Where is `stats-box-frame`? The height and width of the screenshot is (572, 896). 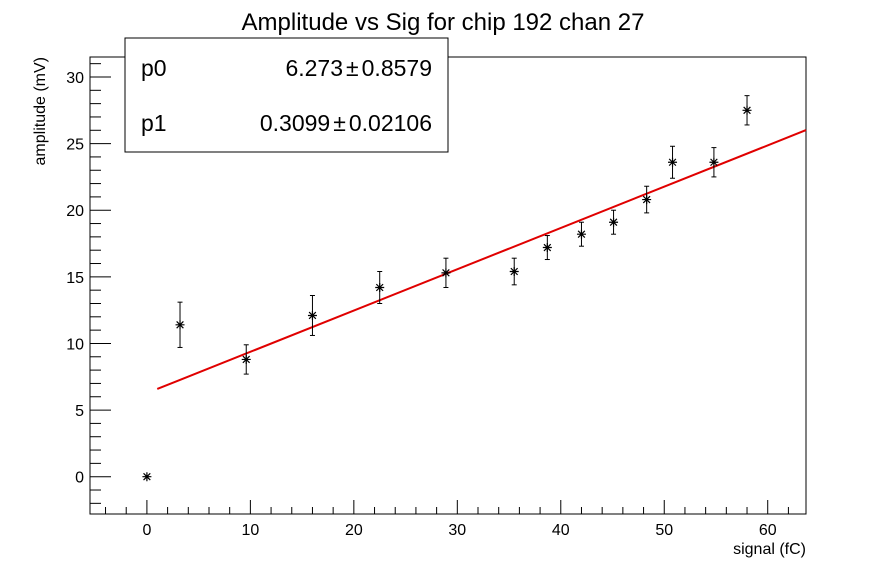 stats-box-frame is located at coordinates (286, 95).